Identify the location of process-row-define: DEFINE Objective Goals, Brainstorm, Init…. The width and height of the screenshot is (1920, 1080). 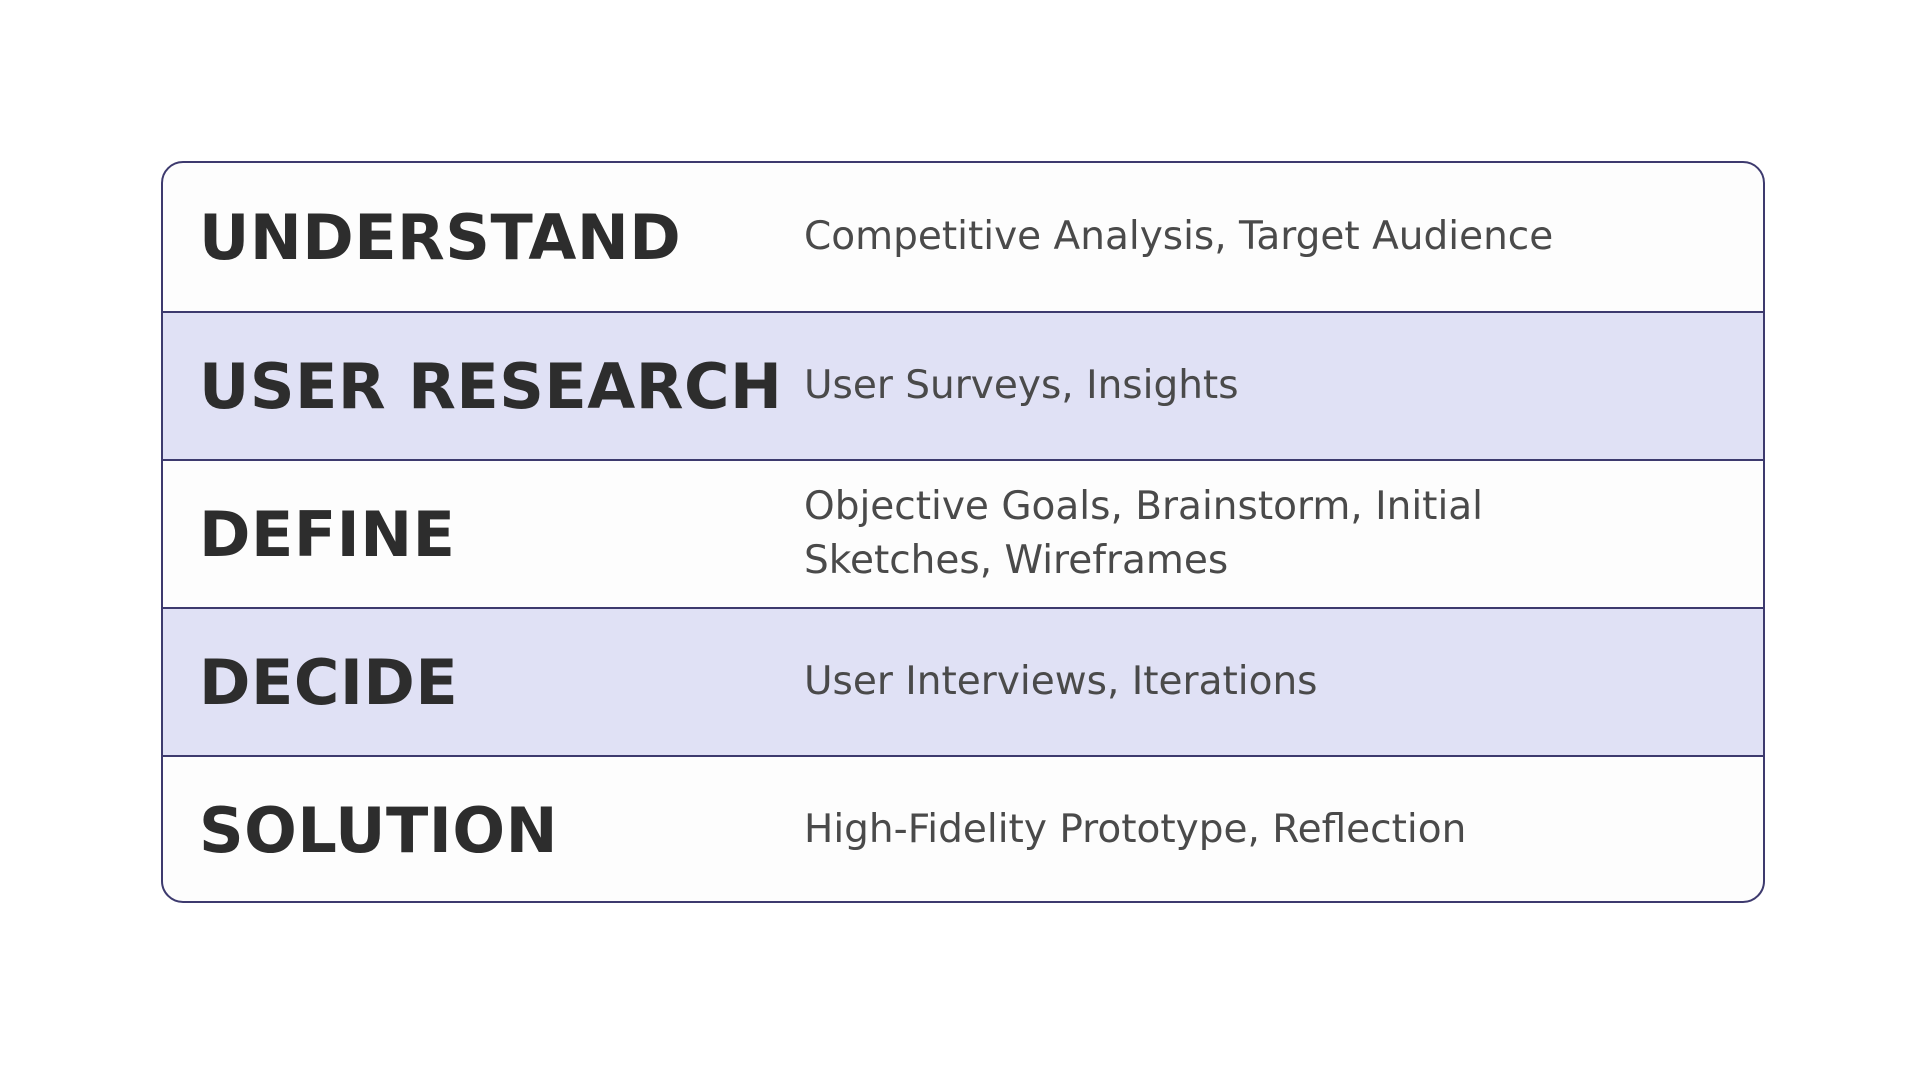
(963, 533).